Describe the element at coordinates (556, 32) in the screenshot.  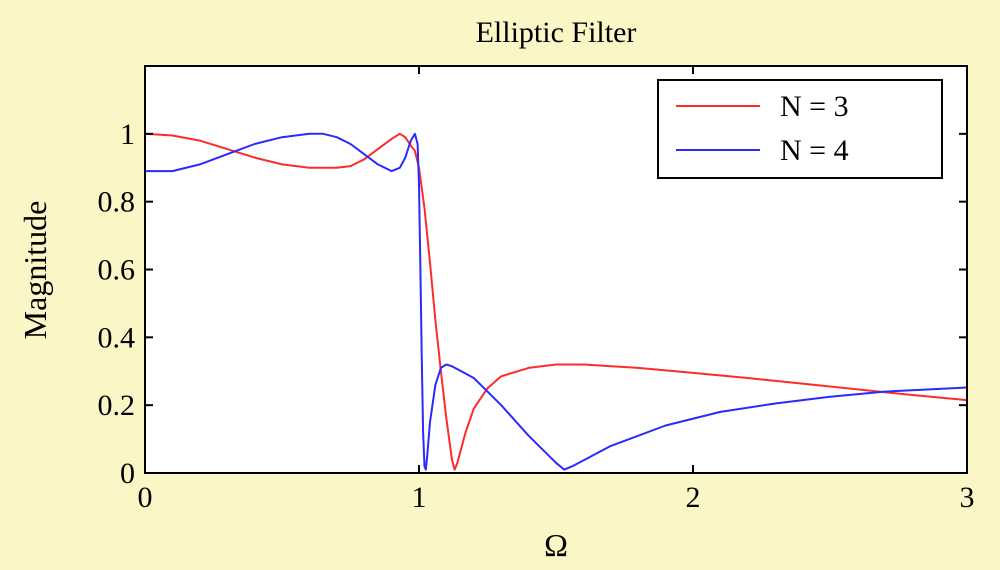
I see `chart-title: Elliptic Filter` at that location.